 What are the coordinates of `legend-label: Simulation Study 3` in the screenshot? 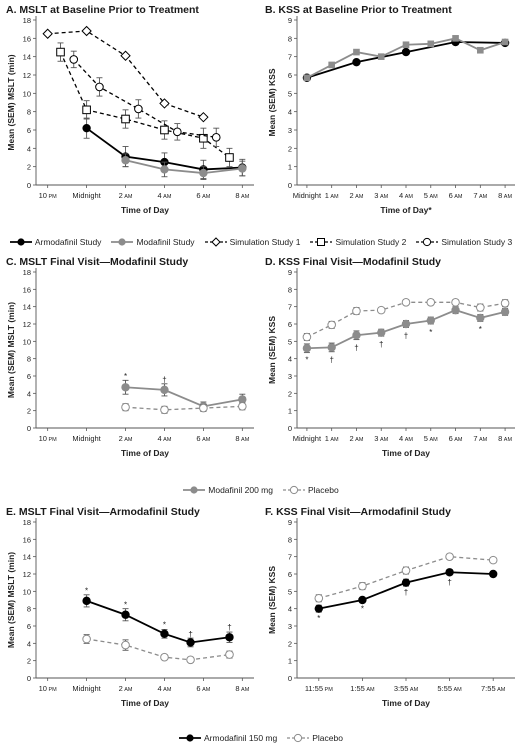 It's located at (477, 242).